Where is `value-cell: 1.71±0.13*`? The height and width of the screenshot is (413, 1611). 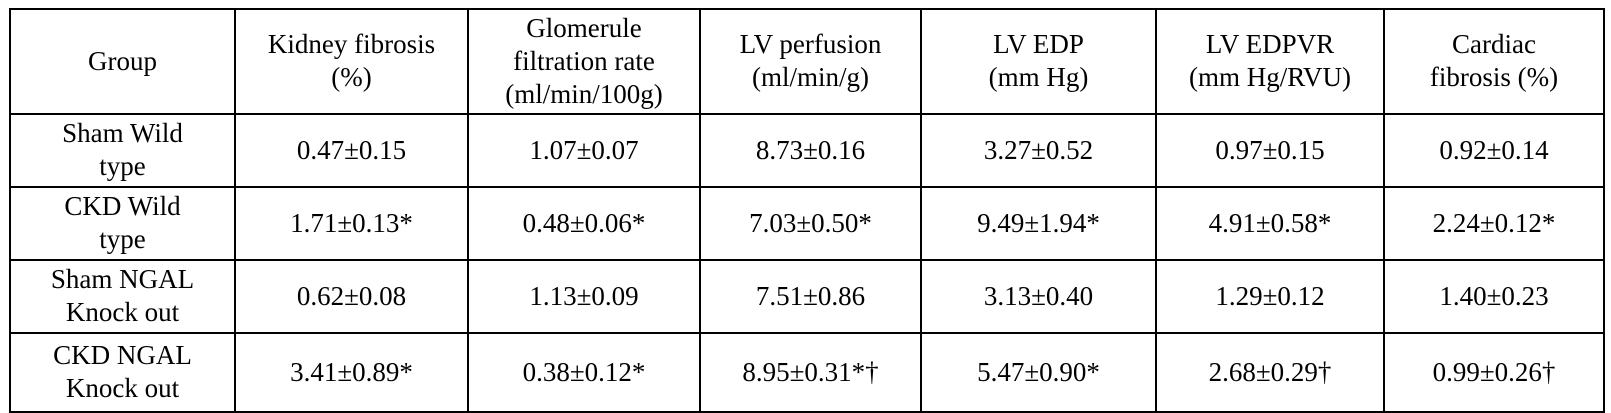 value-cell: 1.71±0.13* is located at coordinates (351, 223).